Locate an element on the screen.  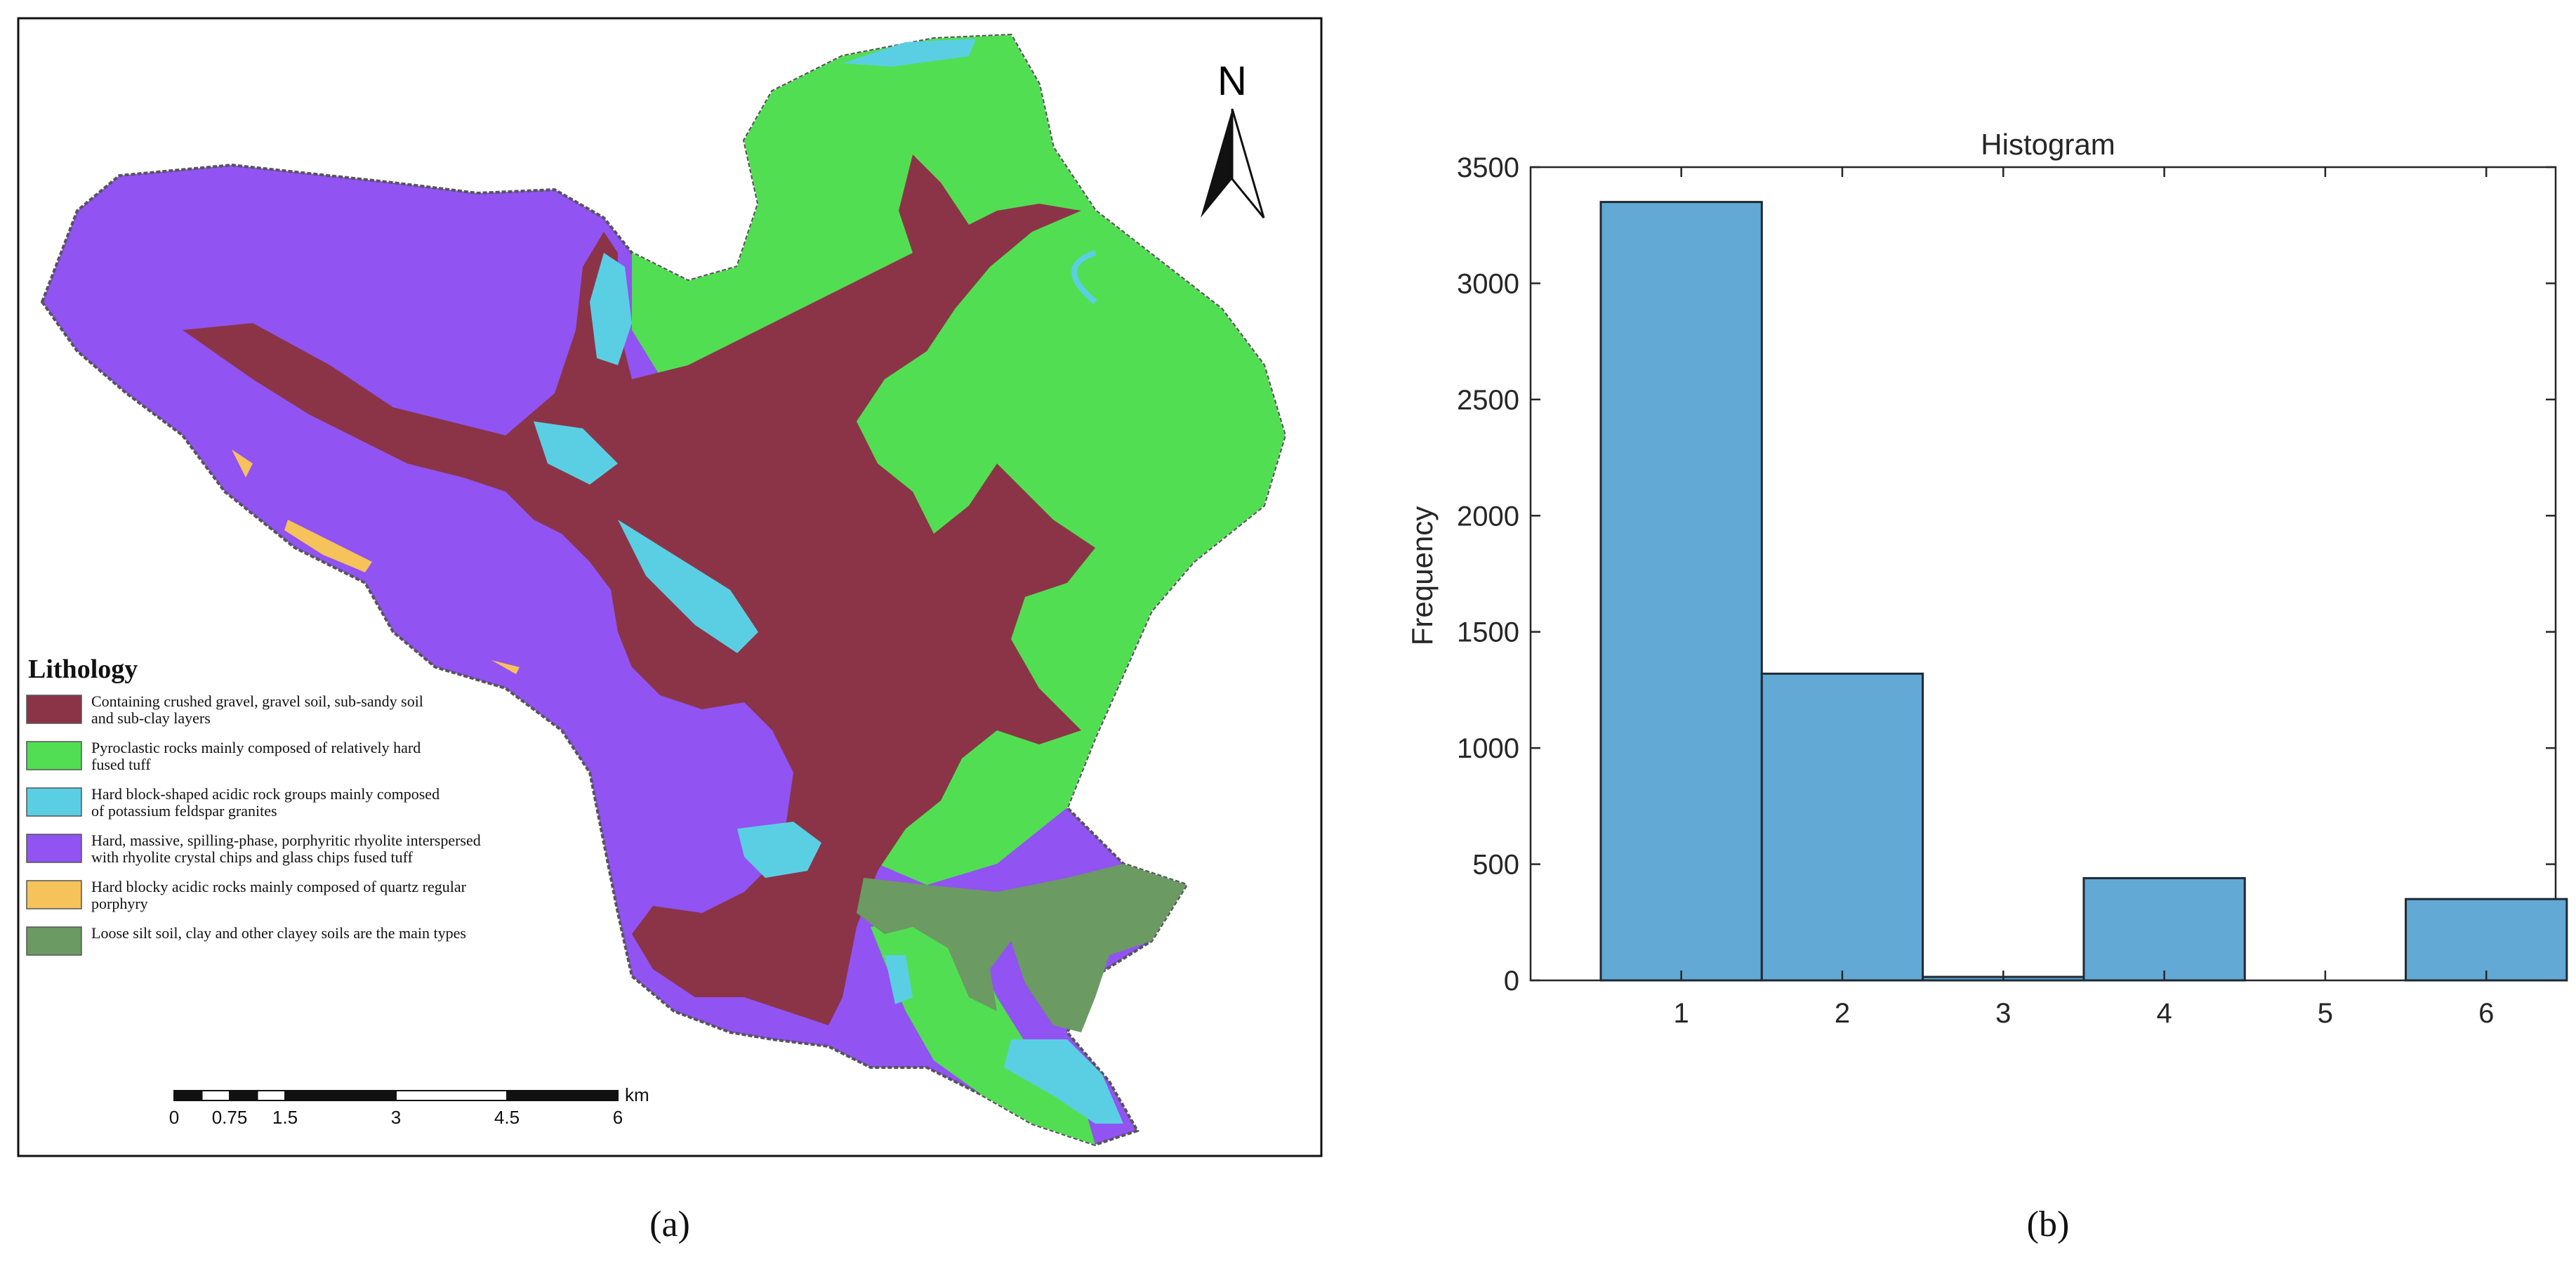
north-arrow-left-icon is located at coordinates (1216, 163).